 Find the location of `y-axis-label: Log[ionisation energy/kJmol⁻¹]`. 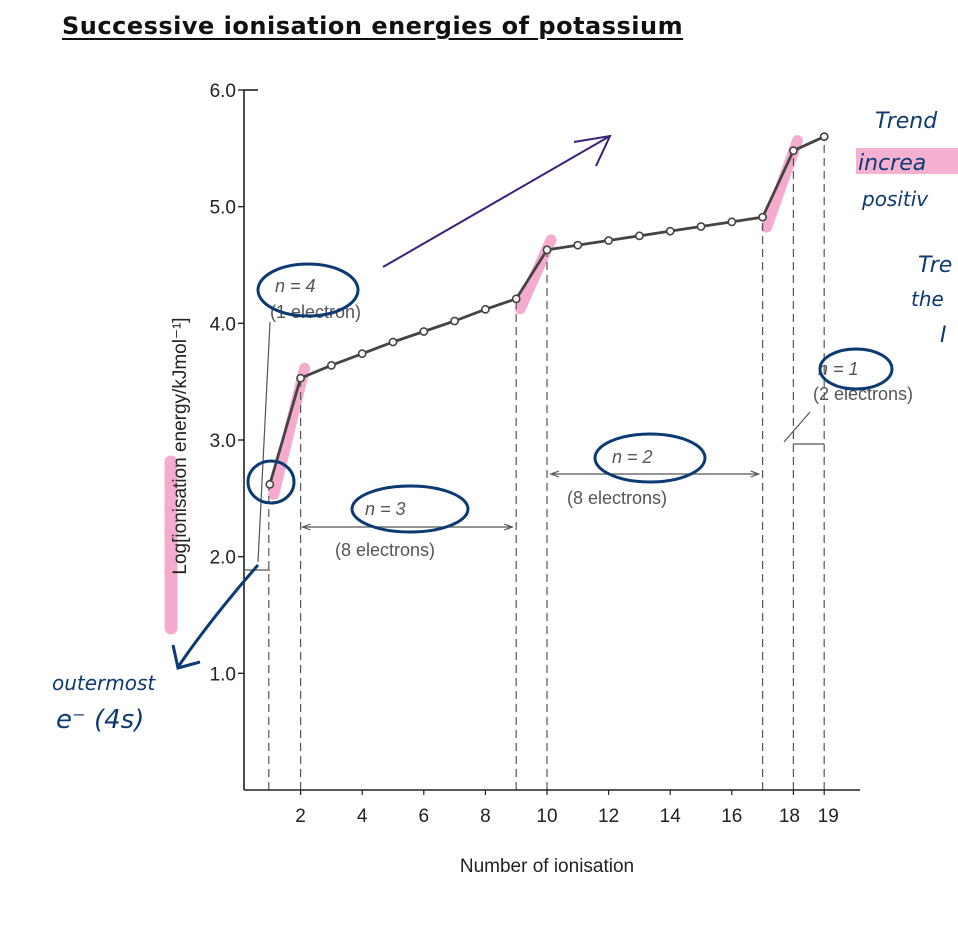

y-axis-label: Log[ionisation energy/kJmol⁻¹] is located at coordinates (180, 445).